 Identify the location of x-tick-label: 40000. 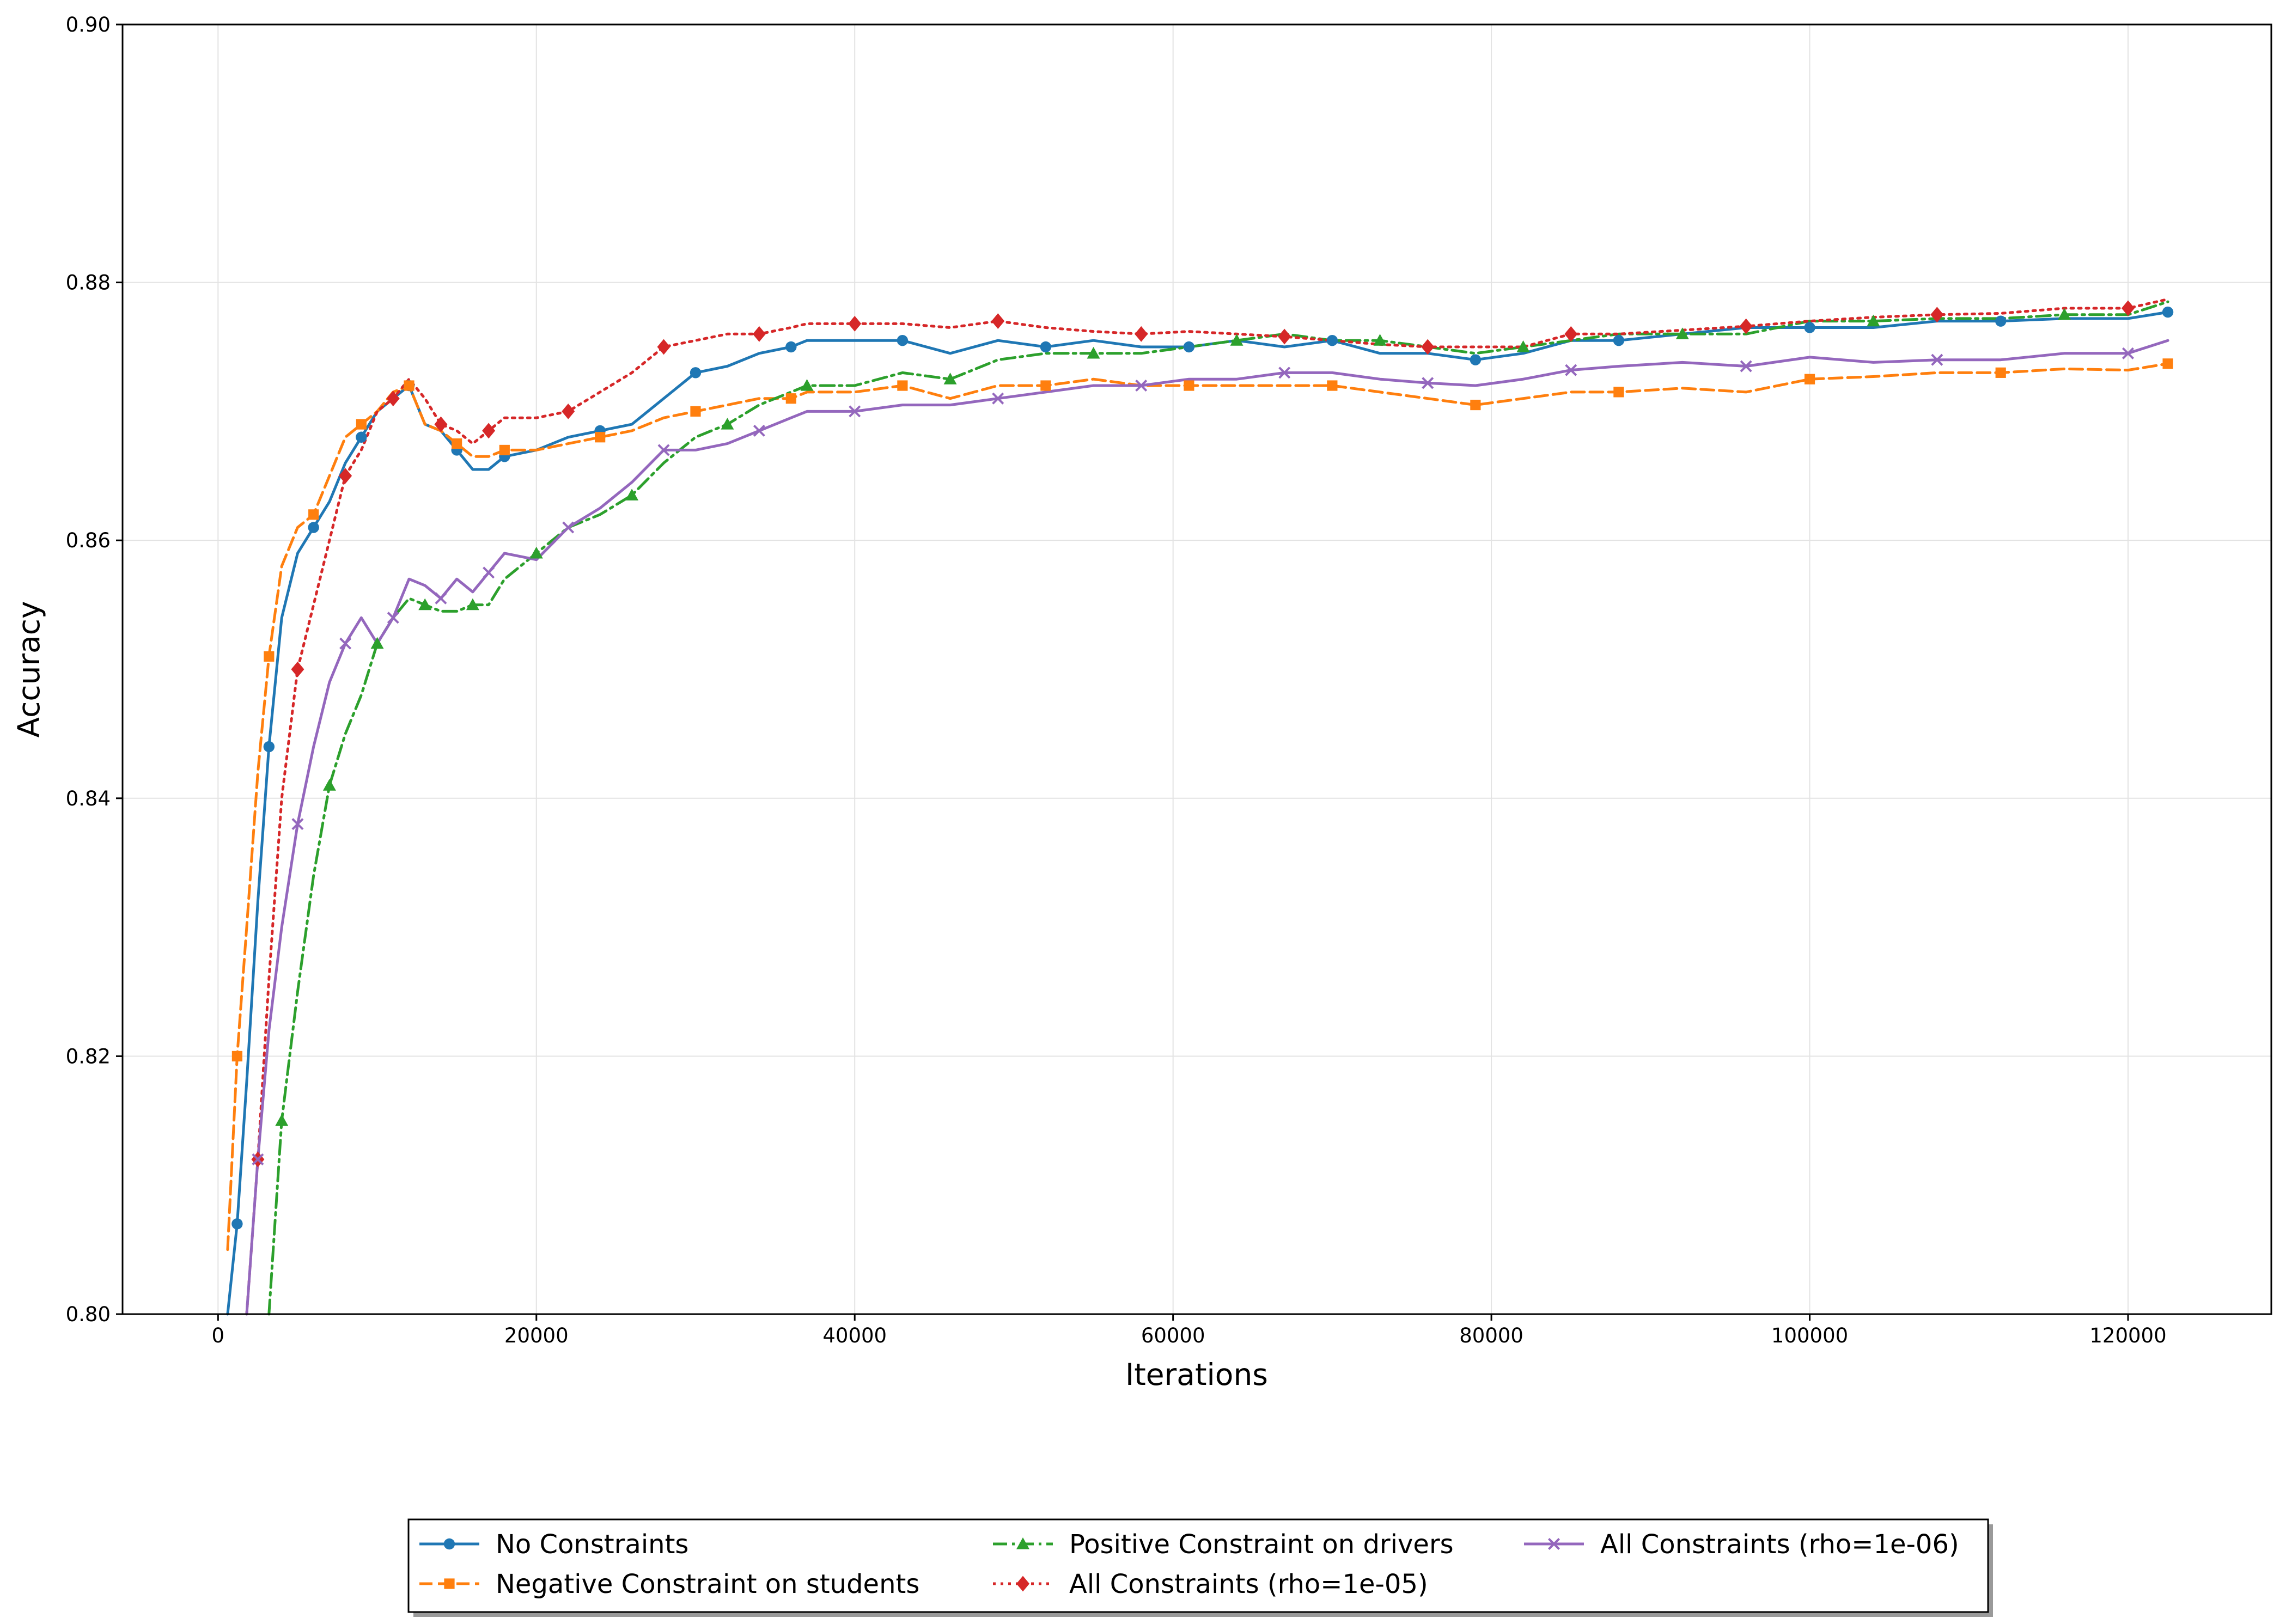
(854, 1335).